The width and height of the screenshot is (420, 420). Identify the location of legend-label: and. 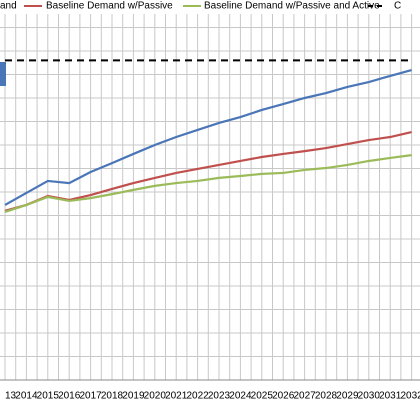
(8, 6).